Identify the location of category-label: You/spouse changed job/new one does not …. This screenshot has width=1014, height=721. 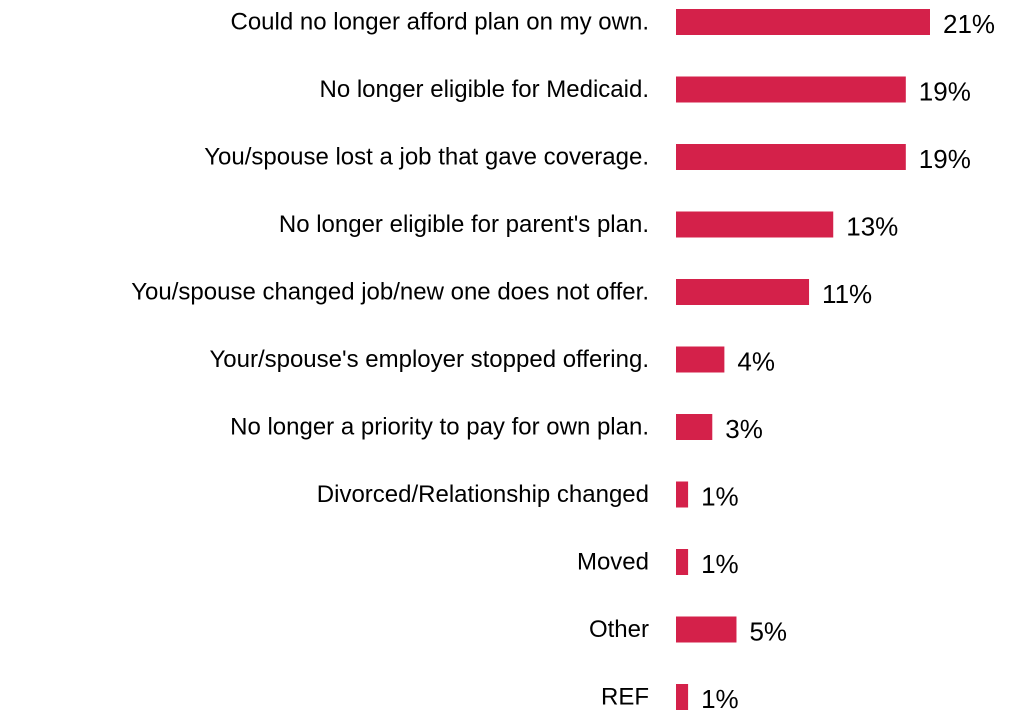
(390, 292).